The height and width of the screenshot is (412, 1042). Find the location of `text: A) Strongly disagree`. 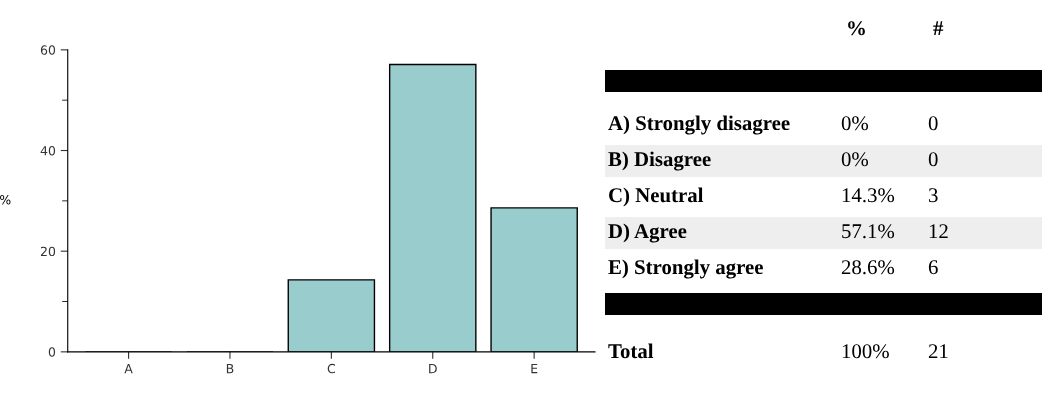

text: A) Strongly disagree is located at coordinates (699, 125).